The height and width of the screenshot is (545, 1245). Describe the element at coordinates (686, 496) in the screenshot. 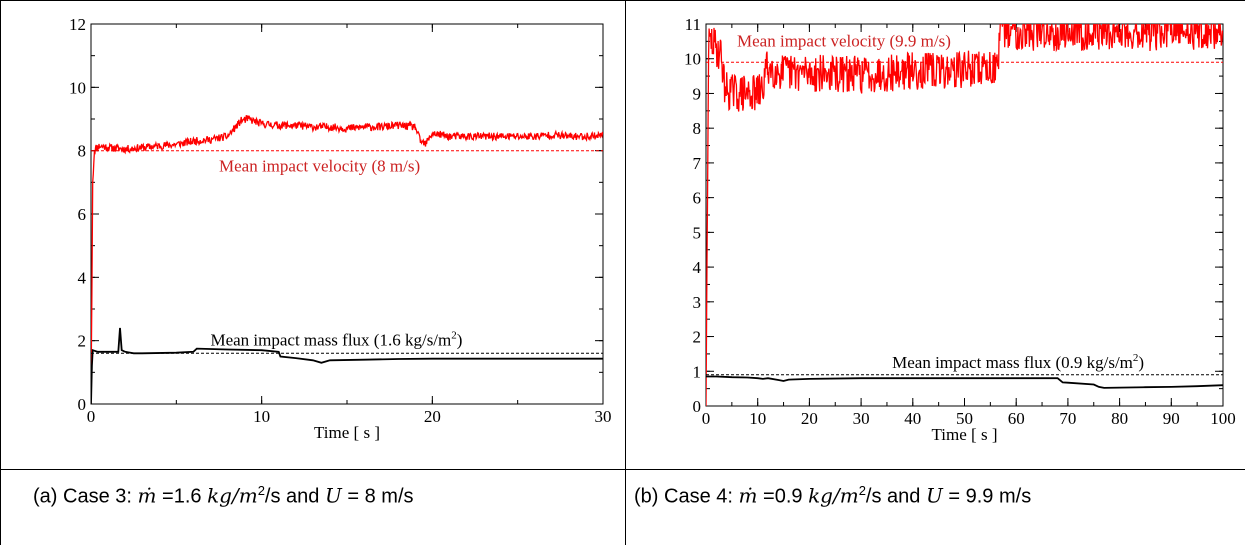

I see `caption-prefix: (b) Case 4:` at that location.